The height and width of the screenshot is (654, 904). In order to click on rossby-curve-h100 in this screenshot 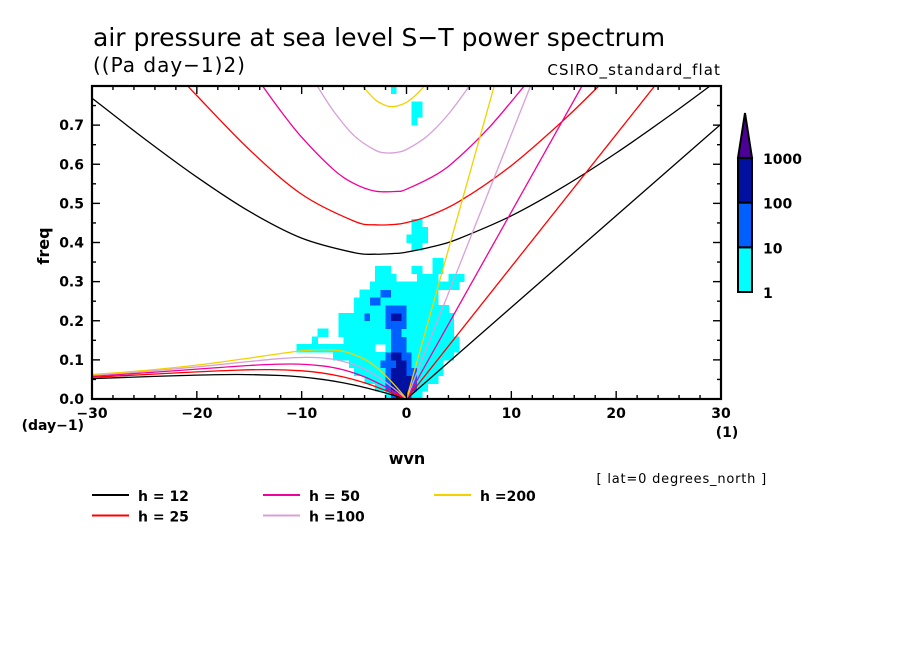, I will do `click(249, 377)`.